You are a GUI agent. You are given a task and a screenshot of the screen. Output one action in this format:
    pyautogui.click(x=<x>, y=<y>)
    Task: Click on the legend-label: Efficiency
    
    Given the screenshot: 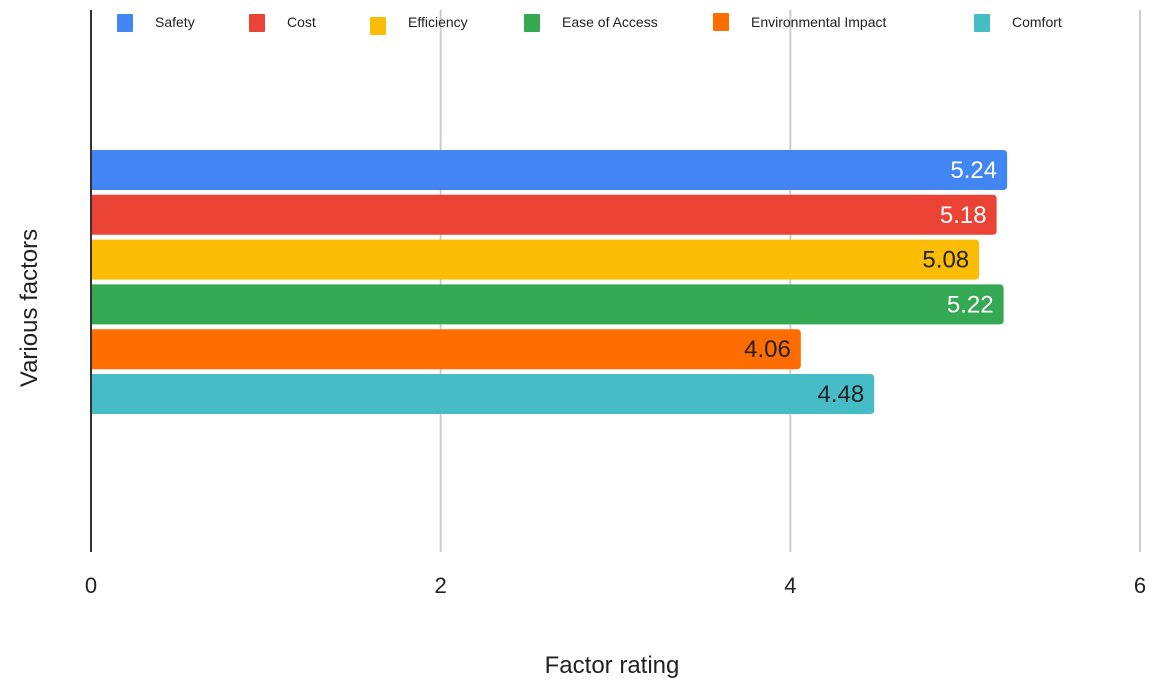 What is the action you would take?
    pyautogui.click(x=438, y=22)
    